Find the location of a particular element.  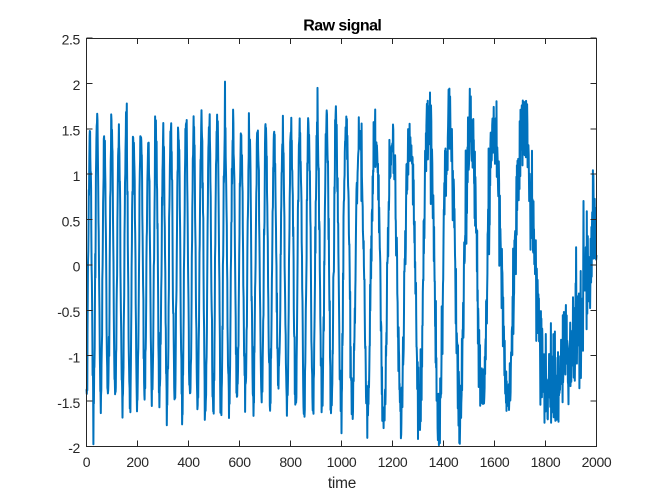

svg-text: 1200 is located at coordinates (393, 462).